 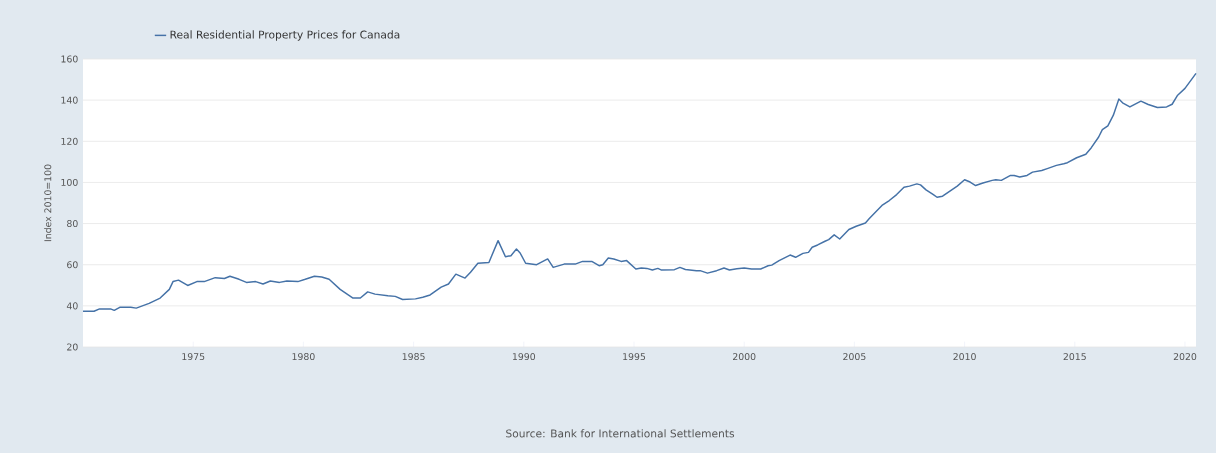 I want to click on x-tick-label: 1980, so click(x=303, y=356).